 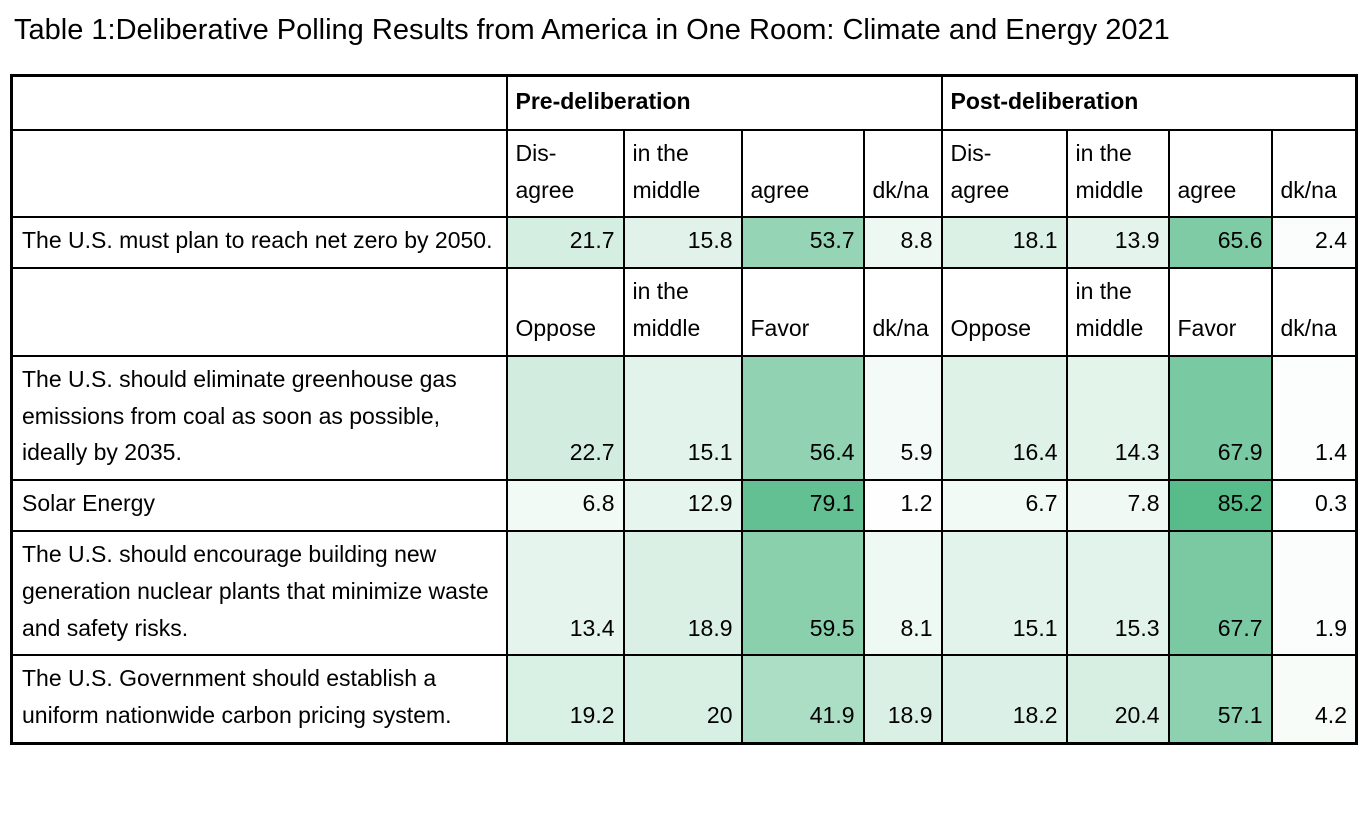 What do you see at coordinates (565, 593) in the screenshot?
I see `value-cell: 13.4` at bounding box center [565, 593].